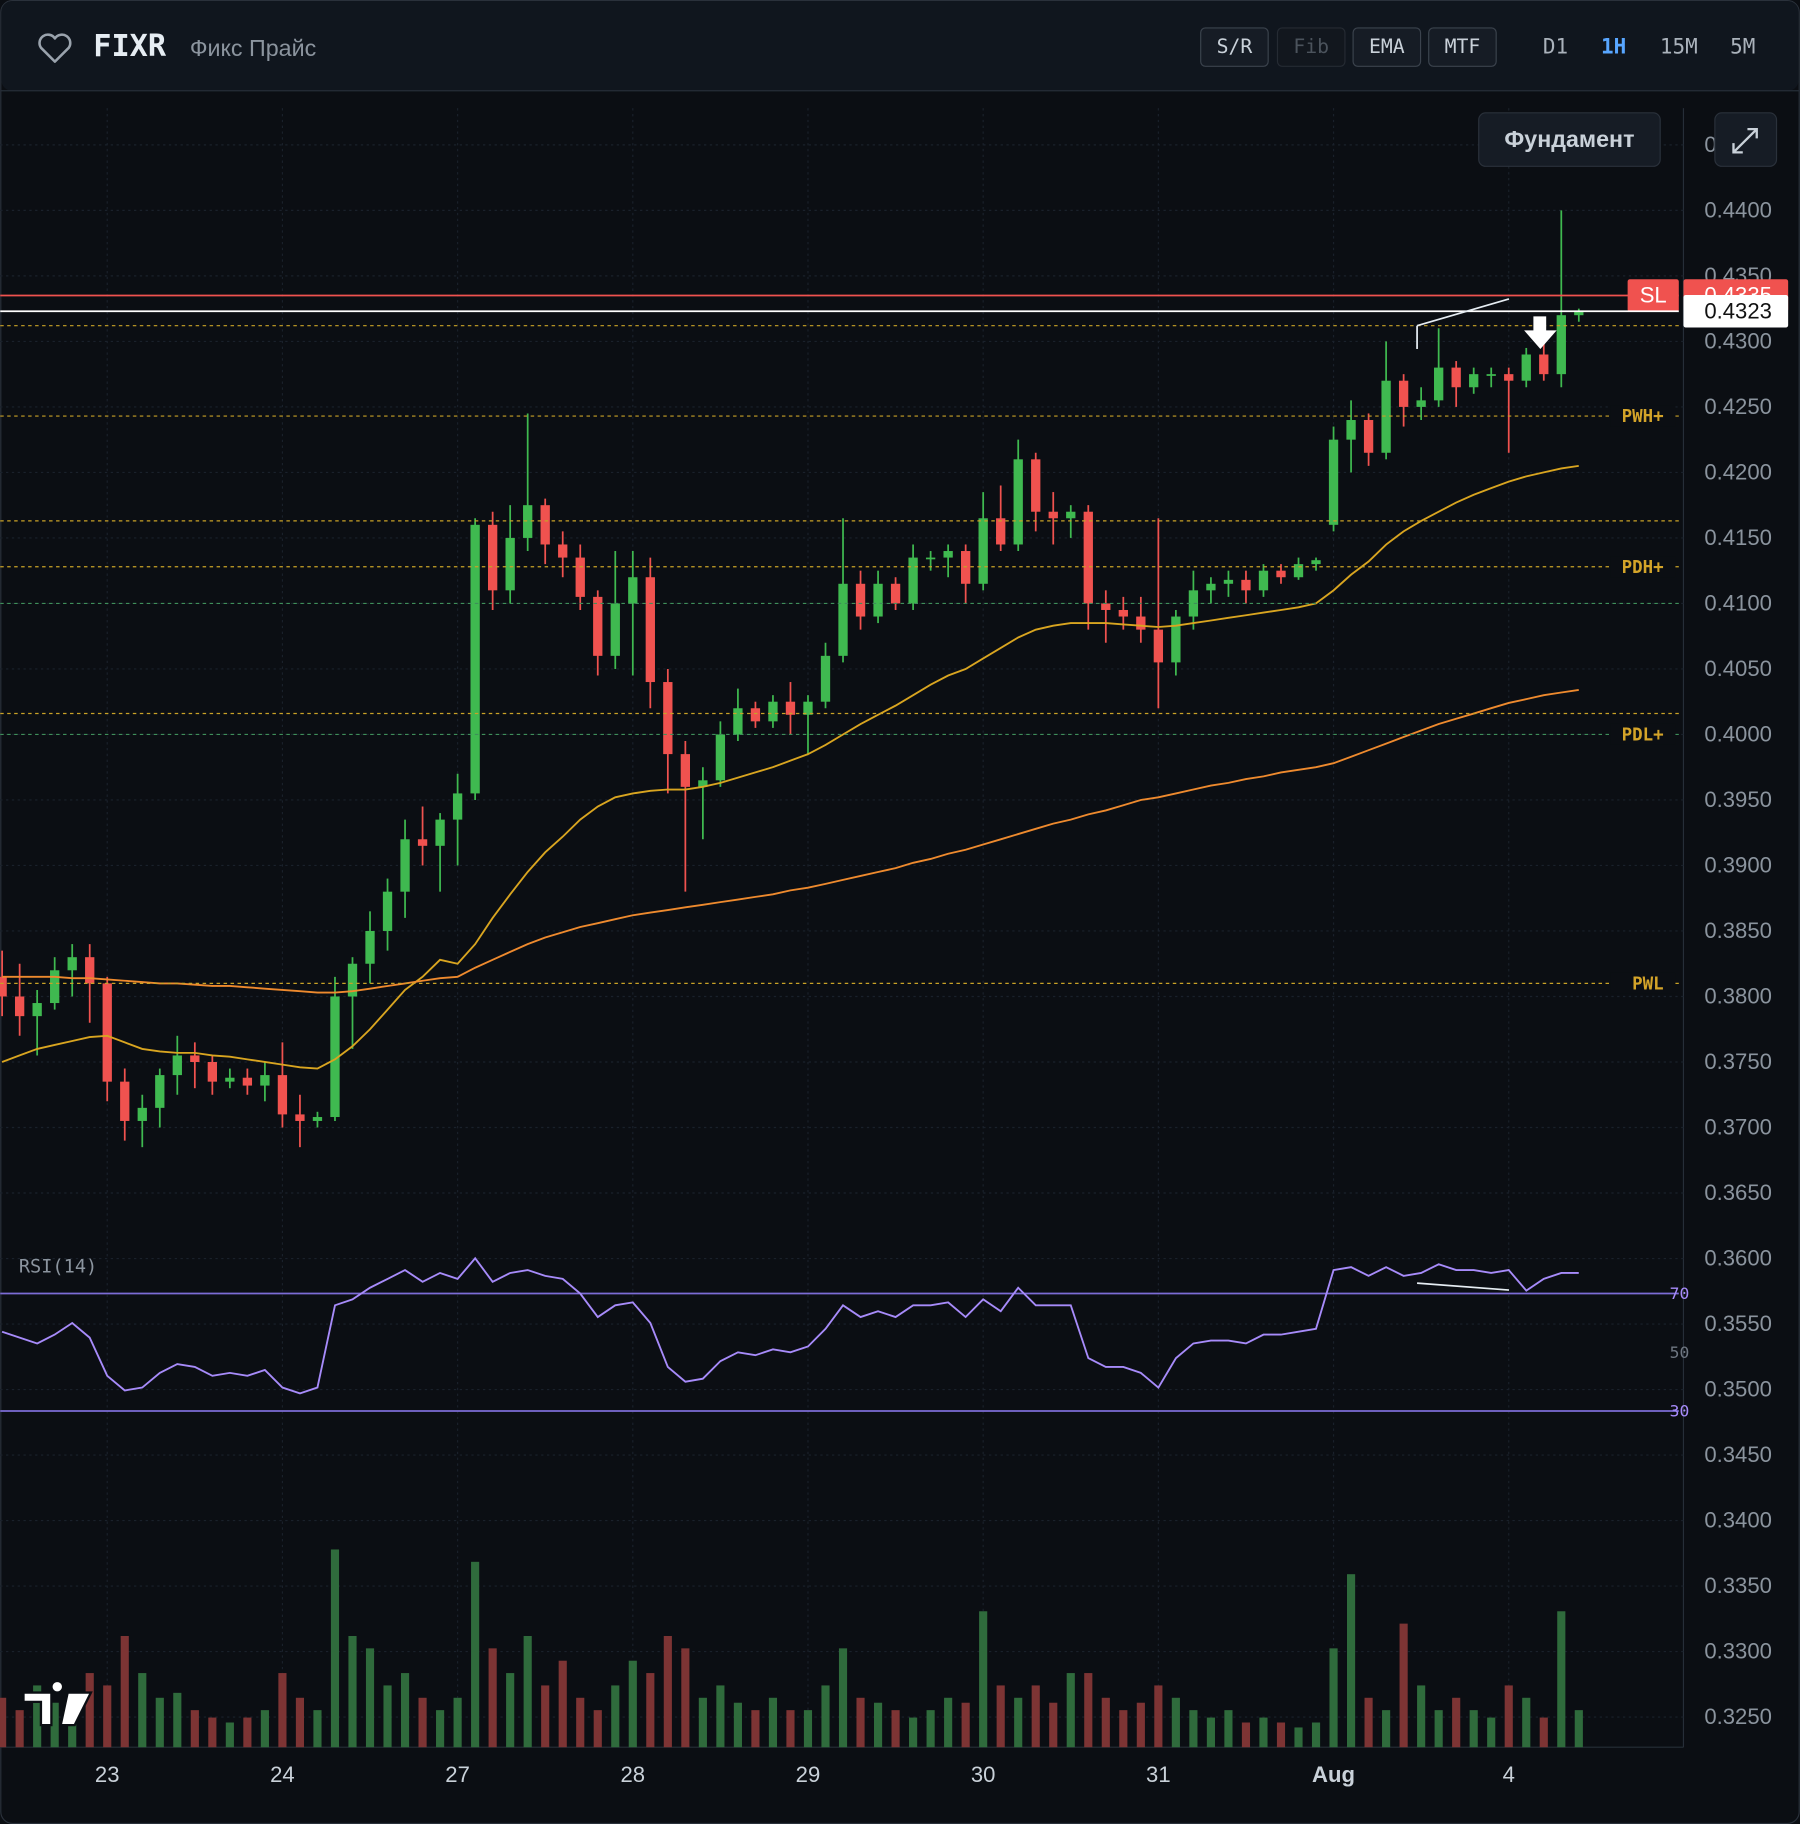 This screenshot has height=1824, width=1800. I want to click on x-tick-label: 4, so click(1509, 1774).